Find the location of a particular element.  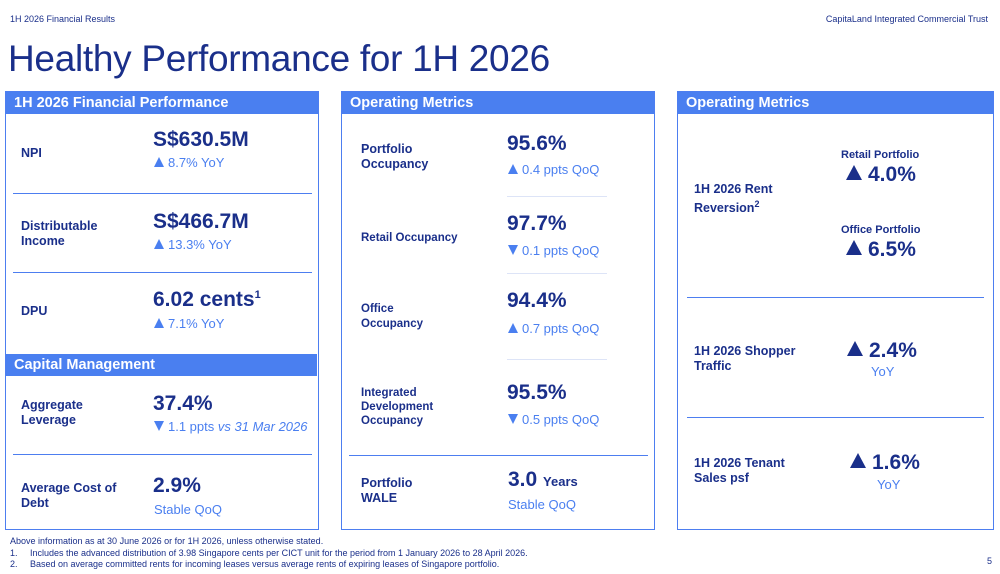

dpu-value: 6.02 cents1 is located at coordinates (207, 300).